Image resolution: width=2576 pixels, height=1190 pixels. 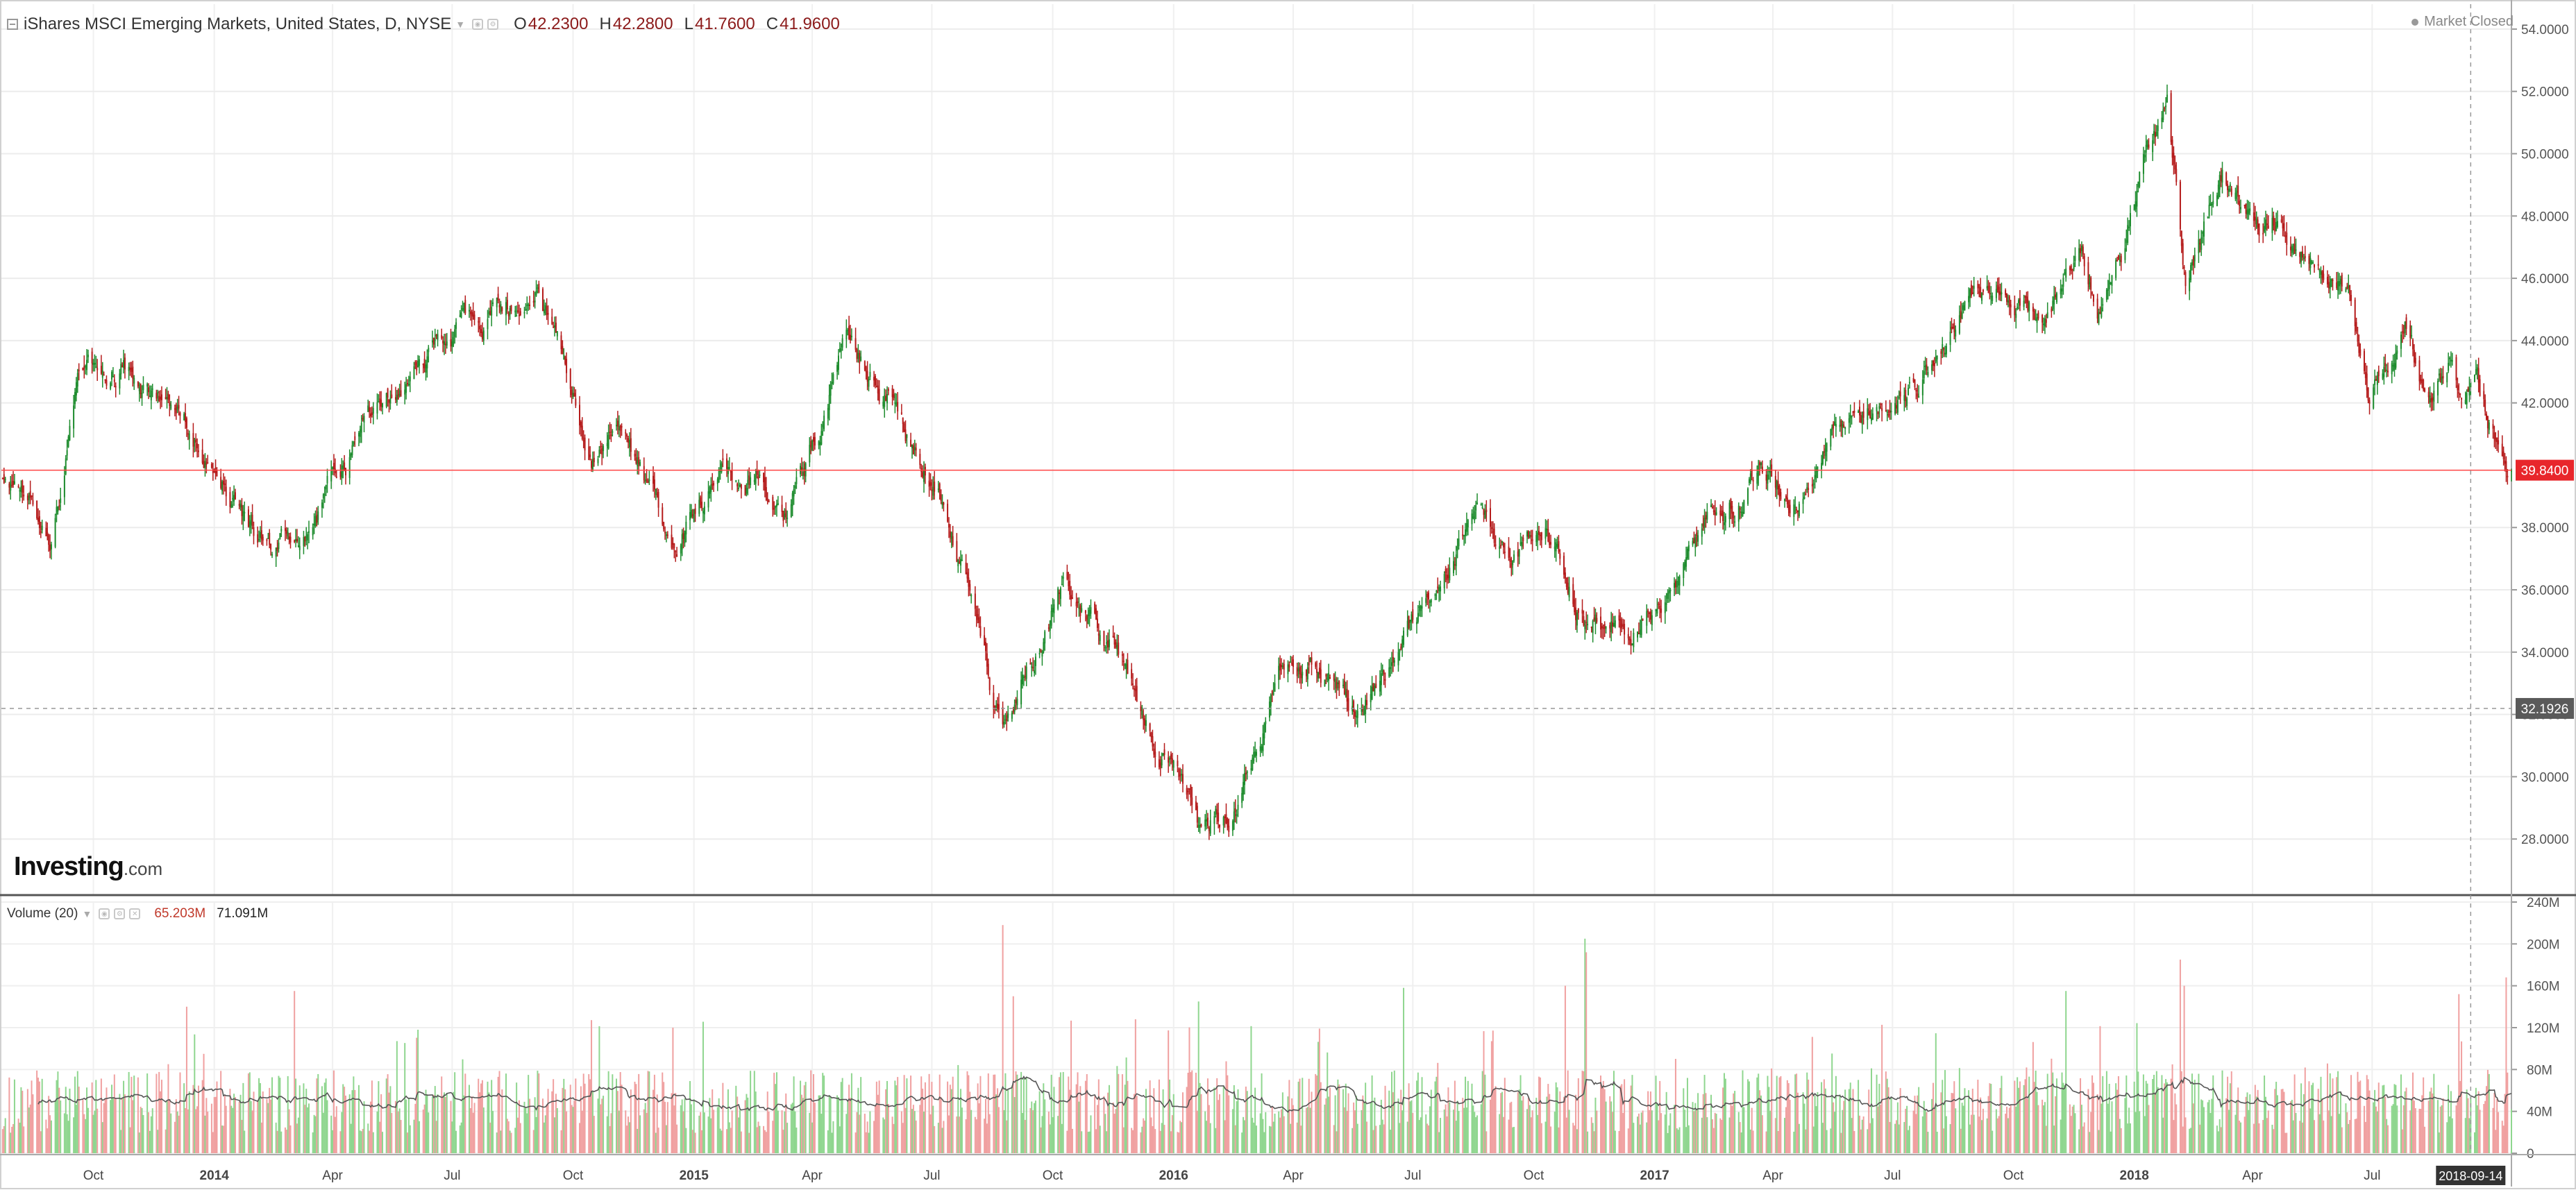 What do you see at coordinates (2543, 903) in the screenshot?
I see `volume-tick-label: 240M` at bounding box center [2543, 903].